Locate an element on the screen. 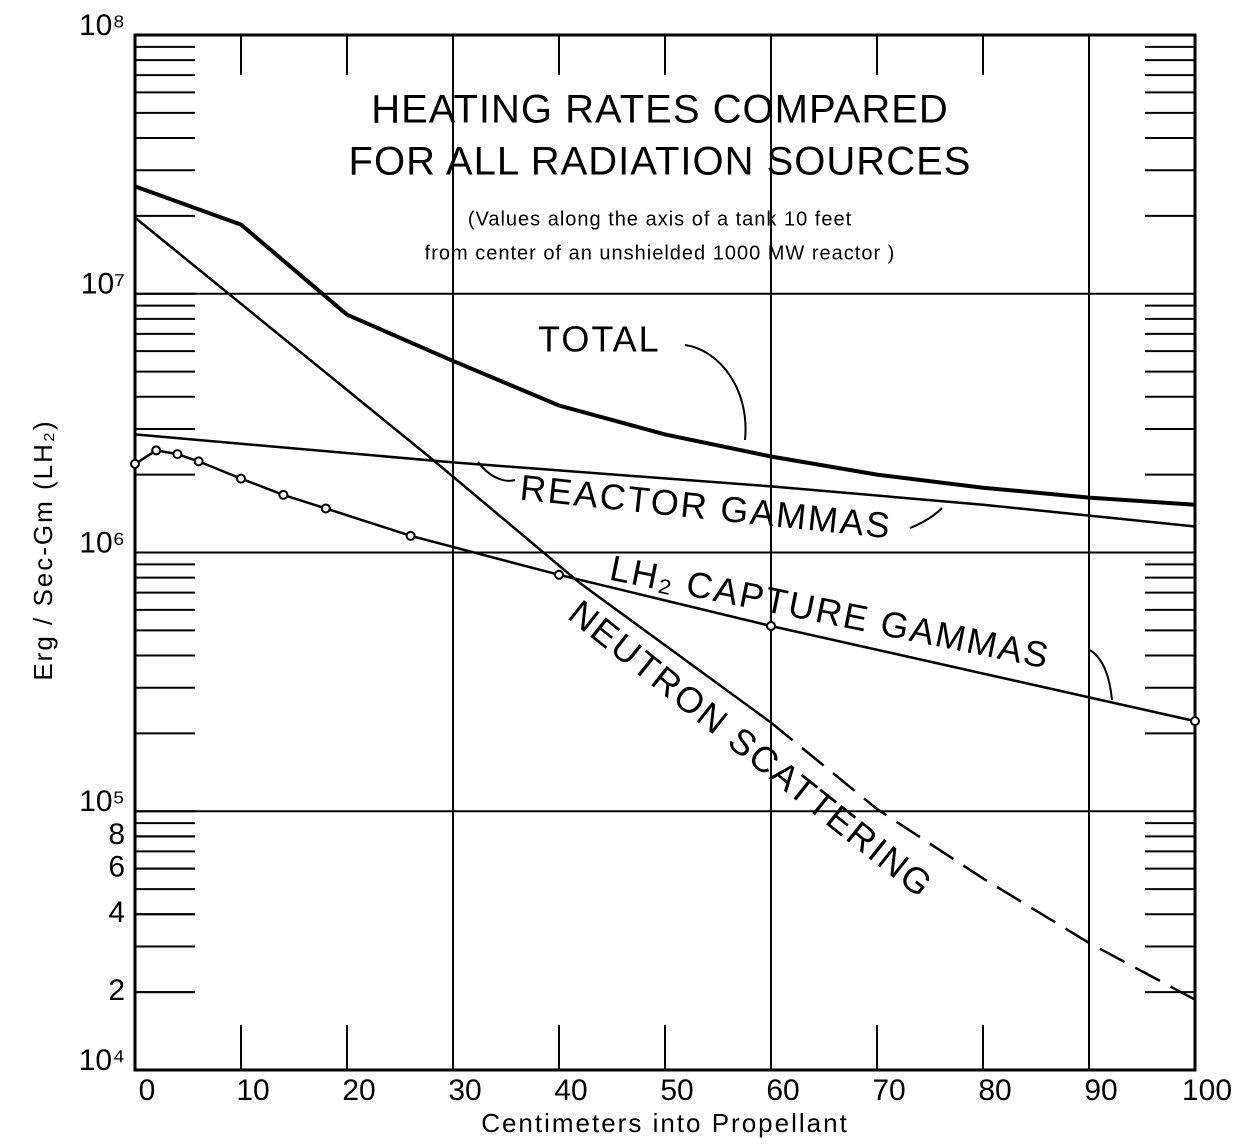  y-tick-label: 4 is located at coordinates (116, 912).